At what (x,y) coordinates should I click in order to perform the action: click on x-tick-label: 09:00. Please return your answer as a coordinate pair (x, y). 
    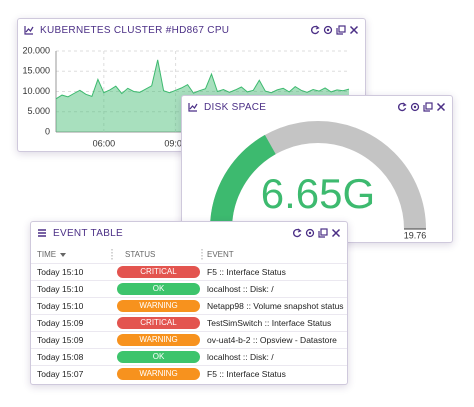
    Looking at the image, I should click on (175, 143).